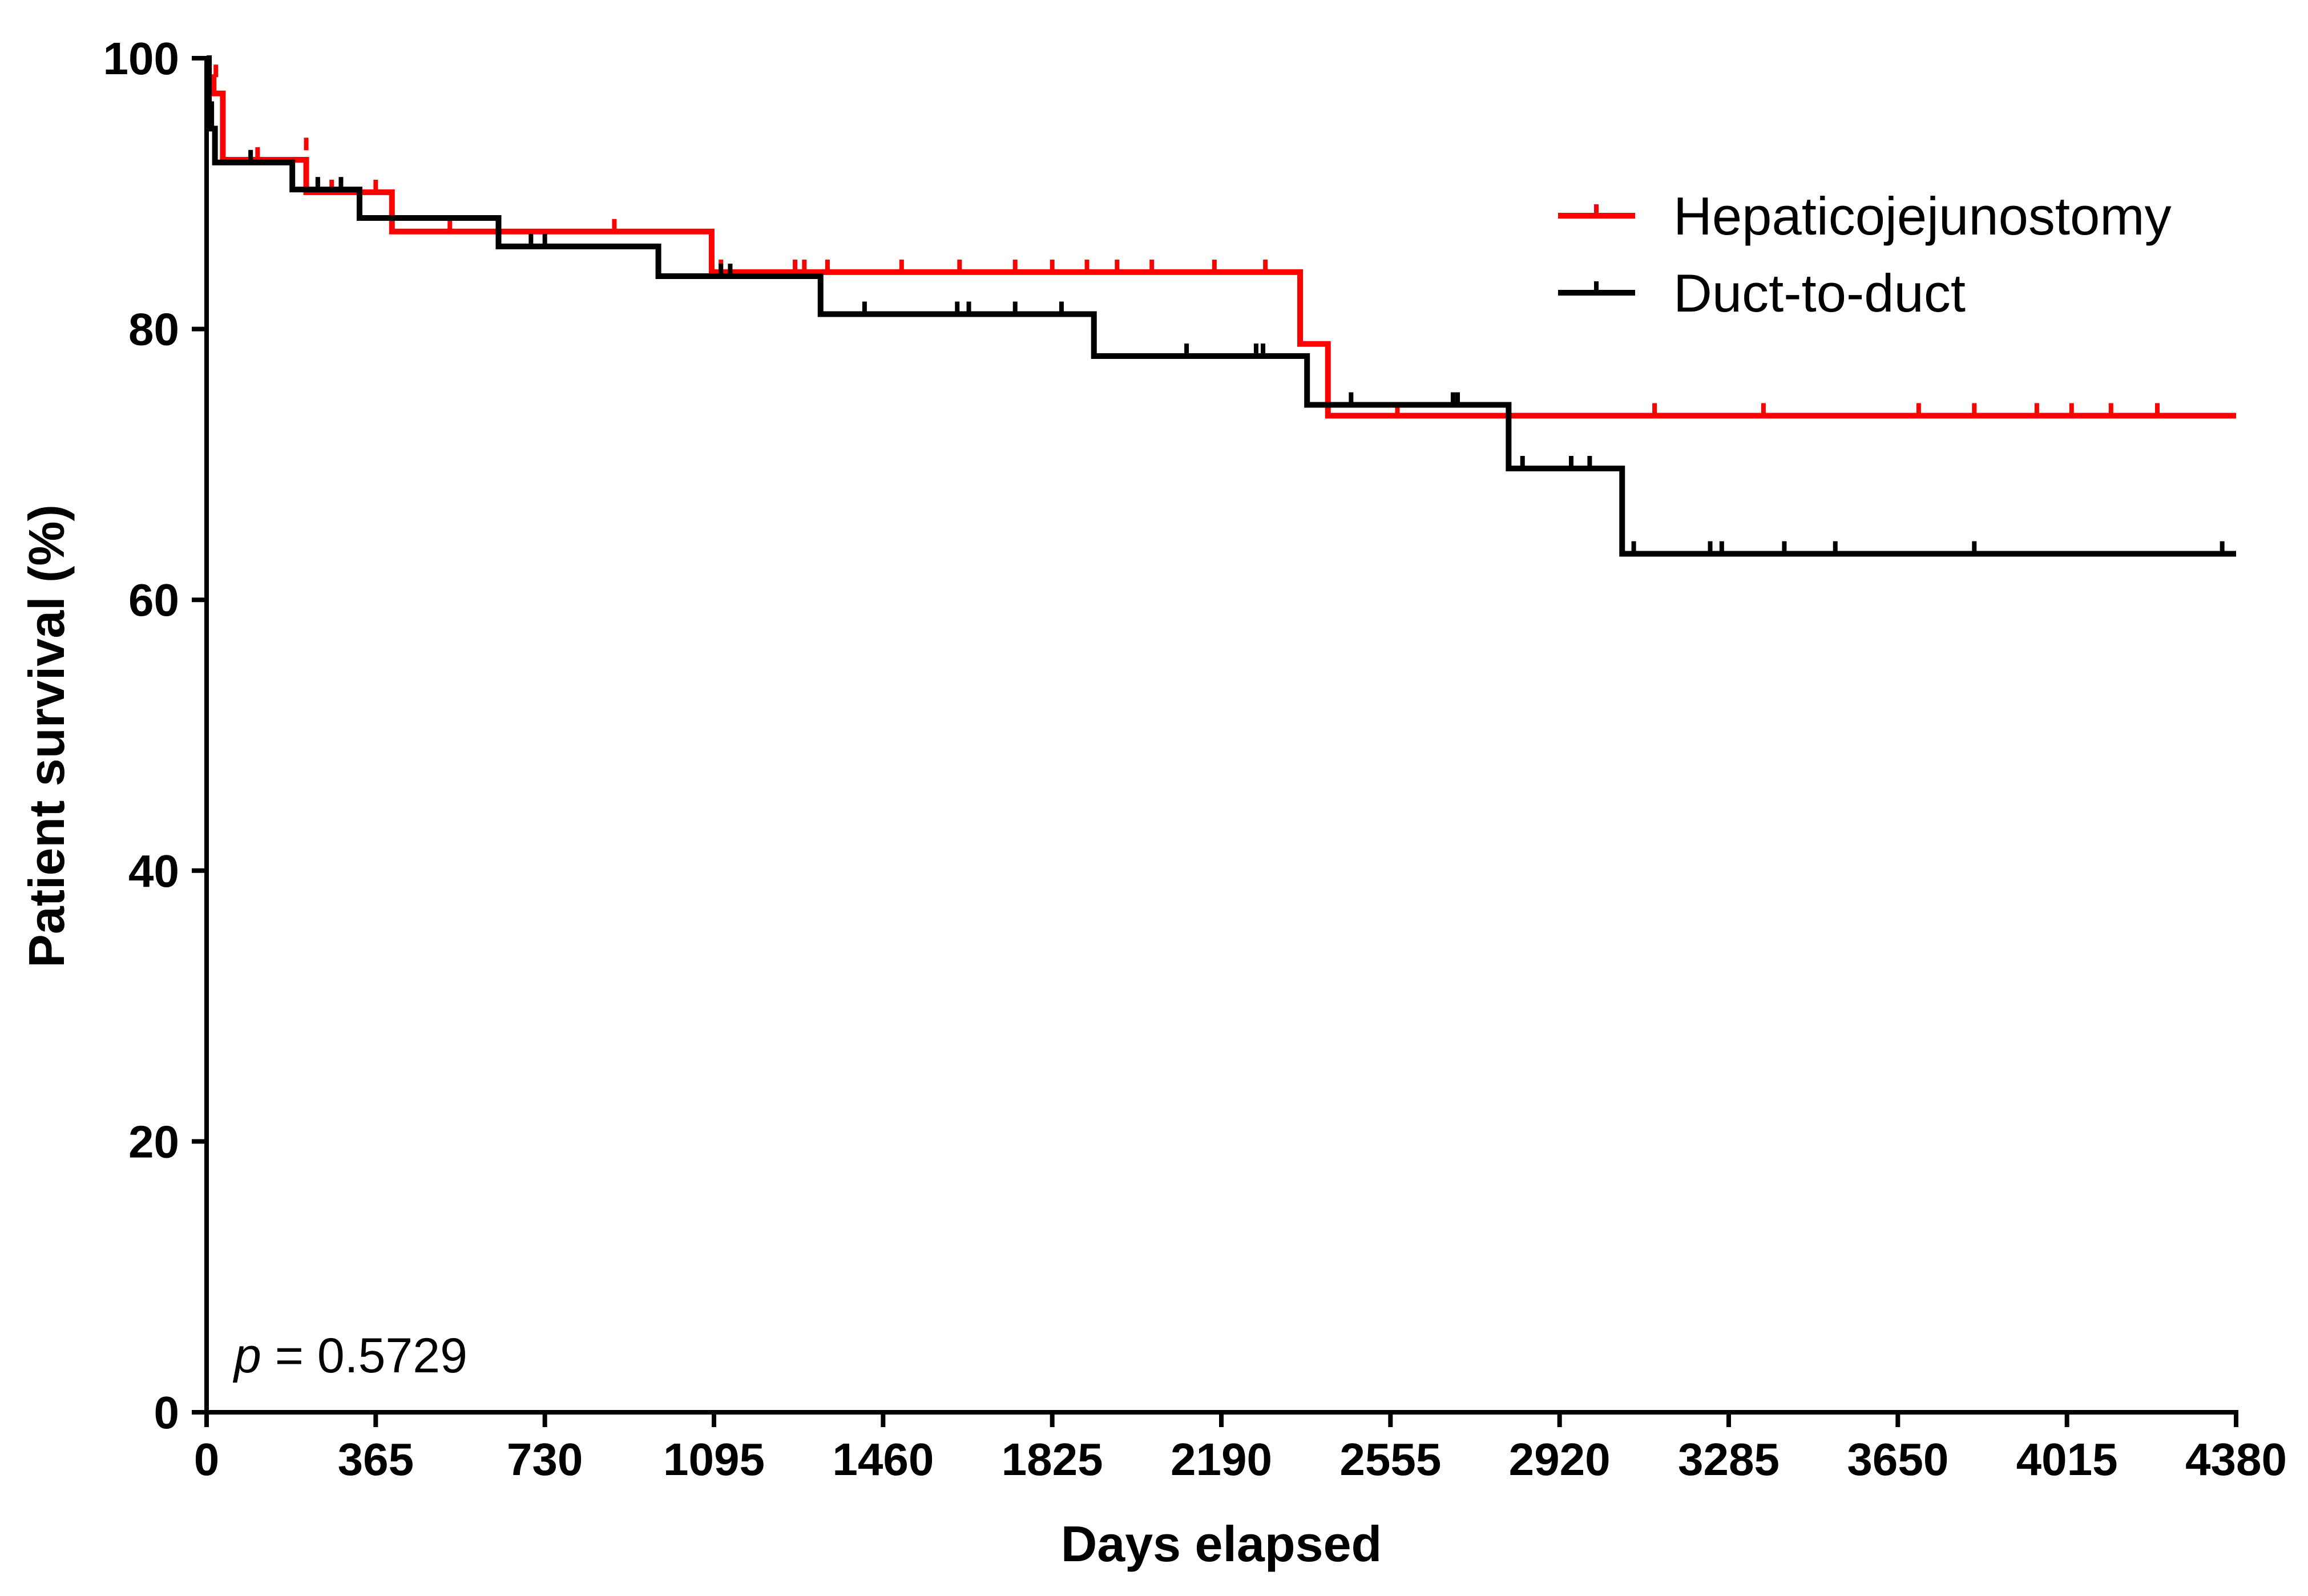  What do you see at coordinates (714, 1459) in the screenshot?
I see `x-tick-label: 1095` at bounding box center [714, 1459].